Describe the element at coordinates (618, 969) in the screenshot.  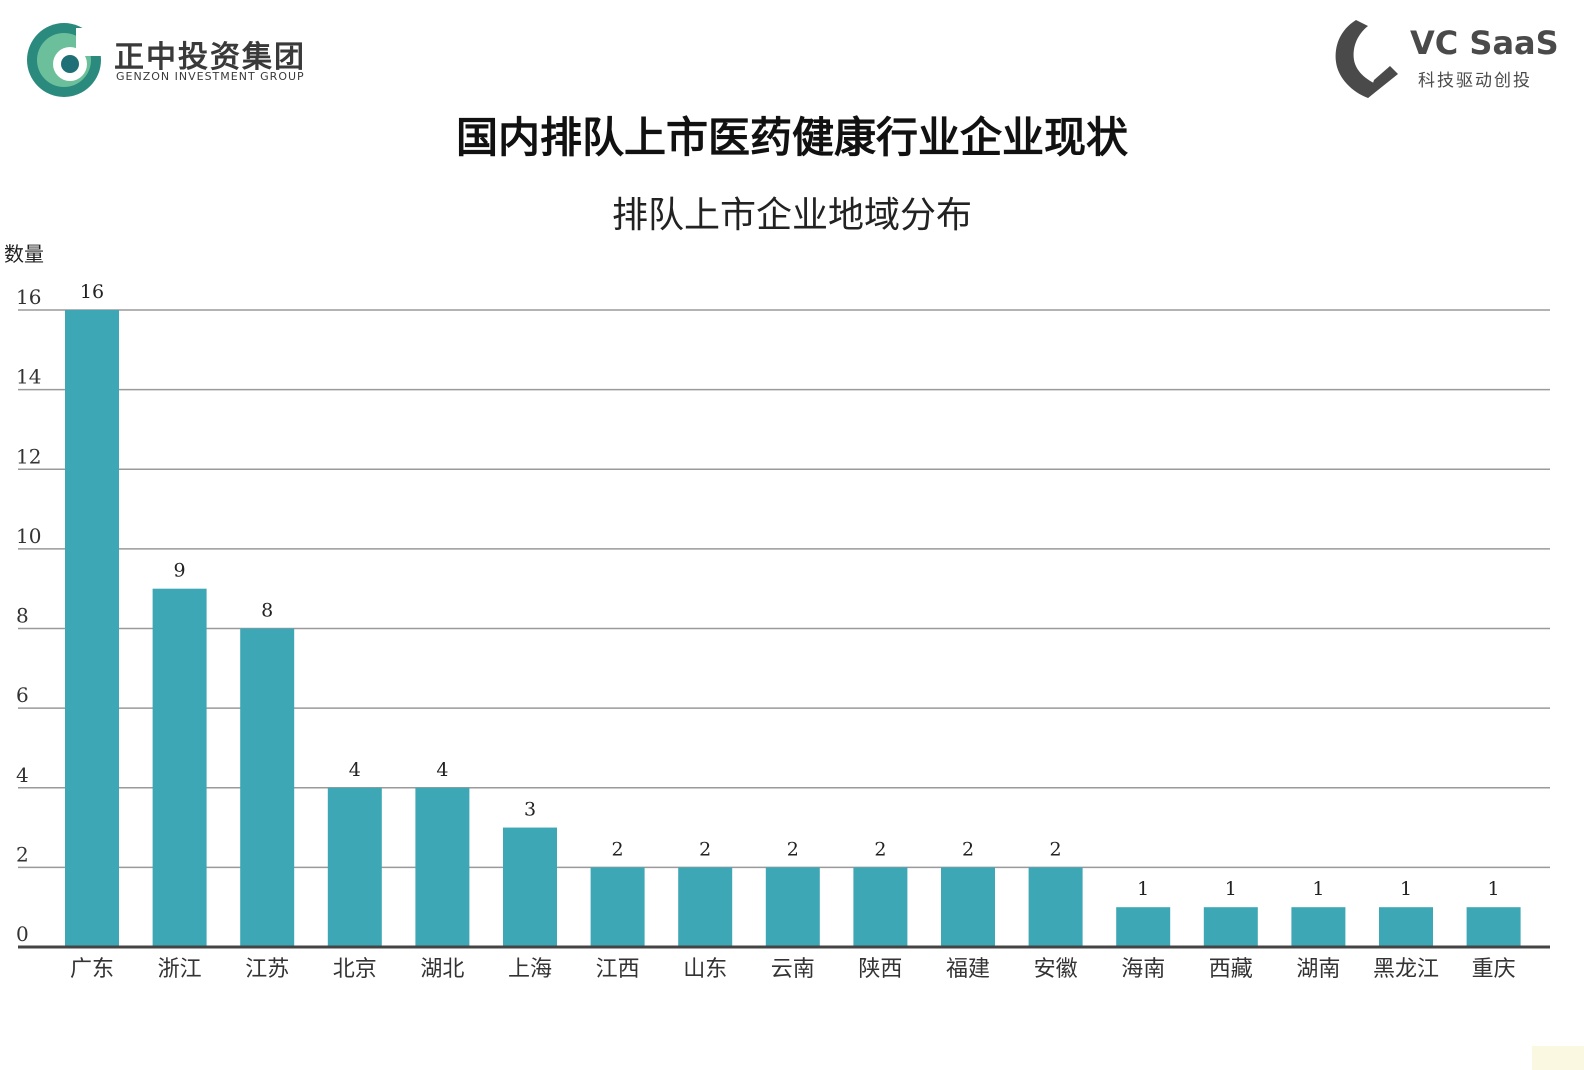
I see `x-tick-label: 江西` at that location.